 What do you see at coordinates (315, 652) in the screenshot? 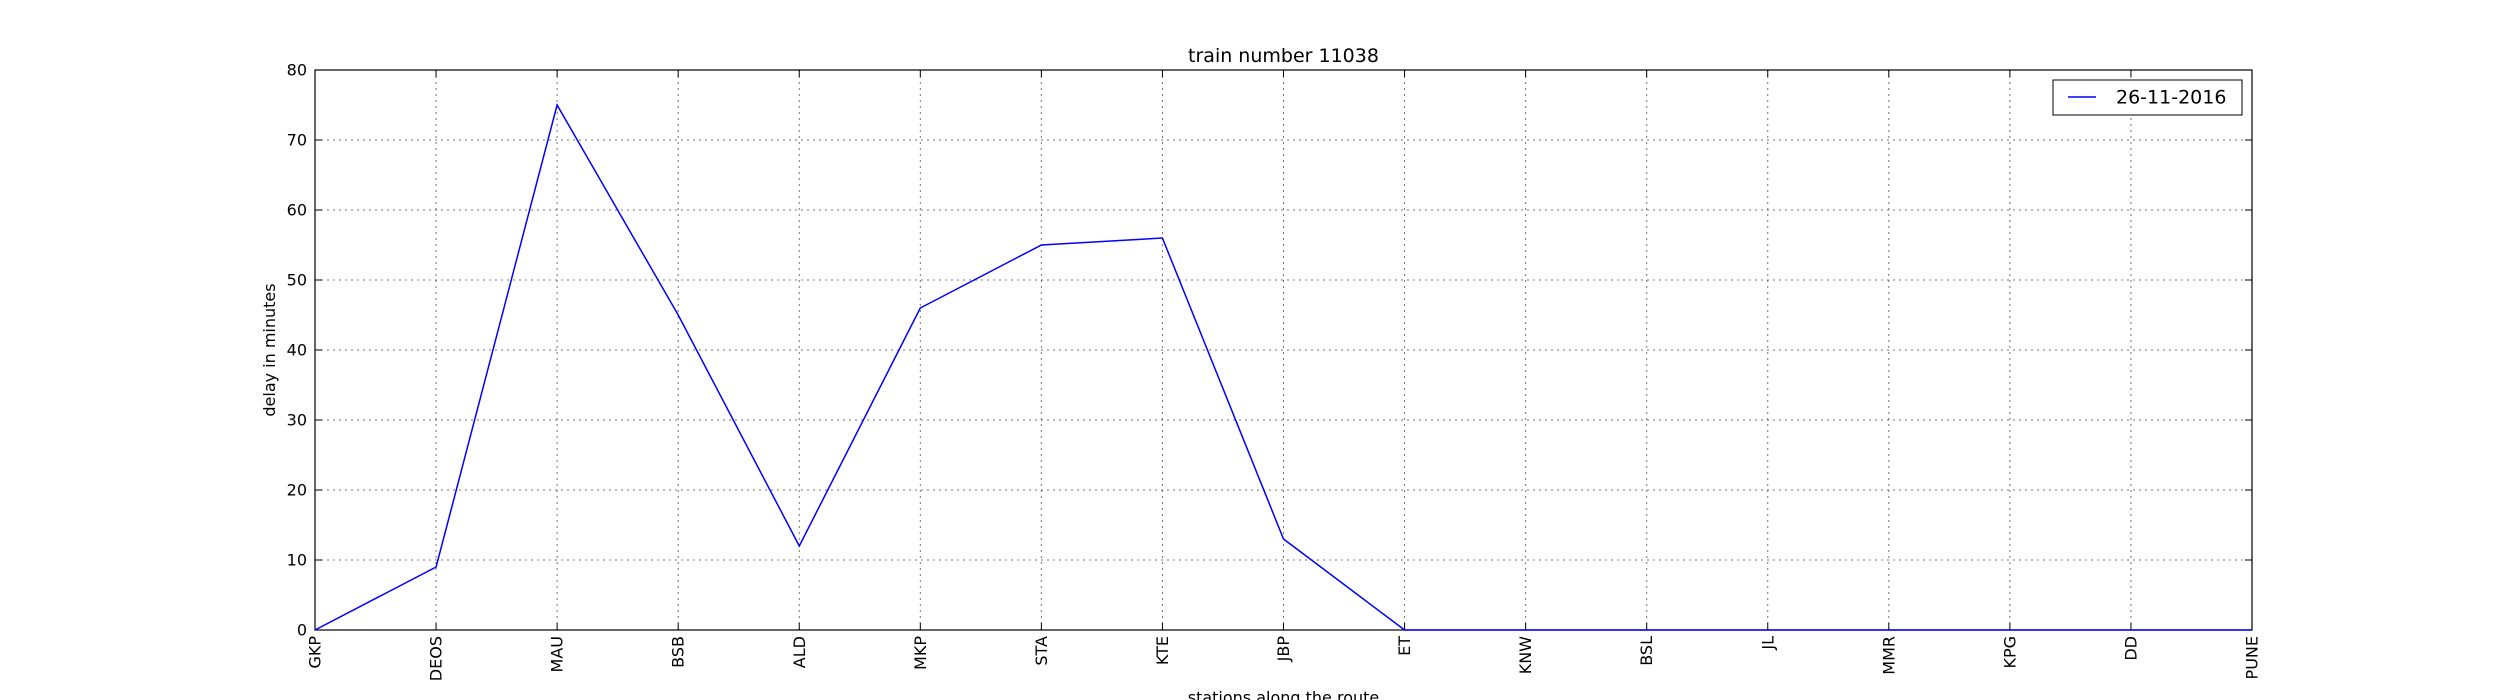
I see `x-tick-label: GKP` at bounding box center [315, 652].